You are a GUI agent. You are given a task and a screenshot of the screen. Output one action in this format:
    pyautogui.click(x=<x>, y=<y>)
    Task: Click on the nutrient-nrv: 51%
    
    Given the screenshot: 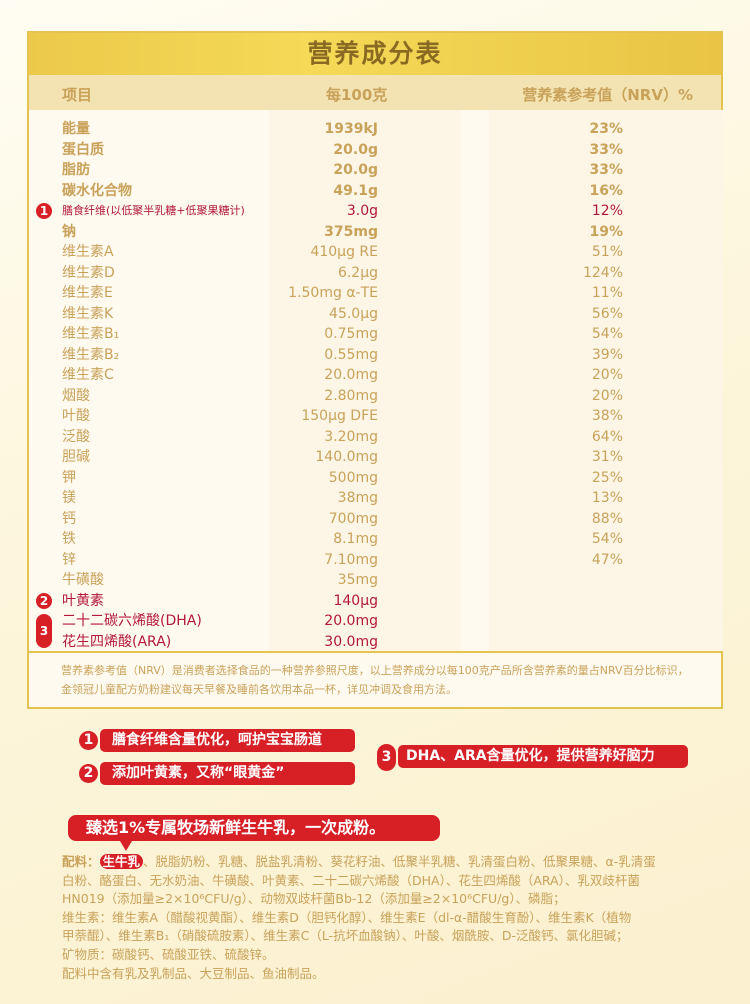 What is the action you would take?
    pyautogui.click(x=607, y=252)
    